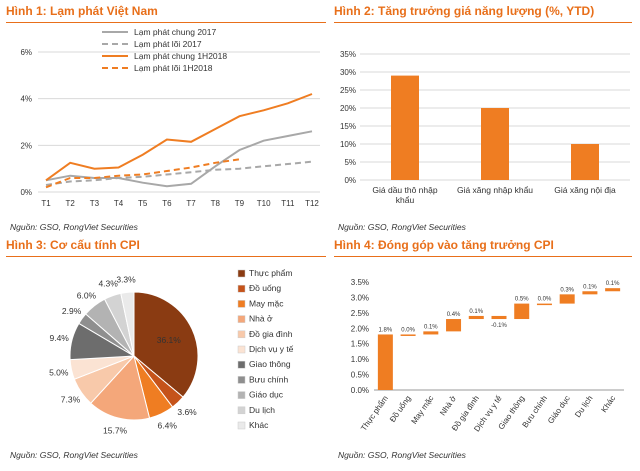  I want to click on legend-label: Thực phẩm, so click(270, 273).